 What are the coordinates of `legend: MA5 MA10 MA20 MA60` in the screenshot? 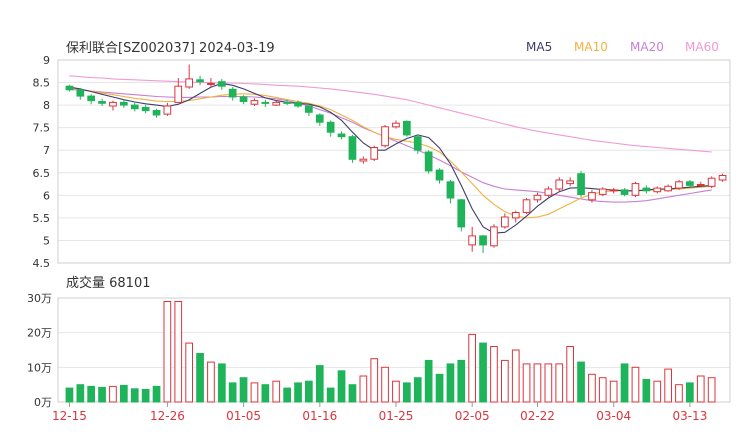 It's located at (622, 47).